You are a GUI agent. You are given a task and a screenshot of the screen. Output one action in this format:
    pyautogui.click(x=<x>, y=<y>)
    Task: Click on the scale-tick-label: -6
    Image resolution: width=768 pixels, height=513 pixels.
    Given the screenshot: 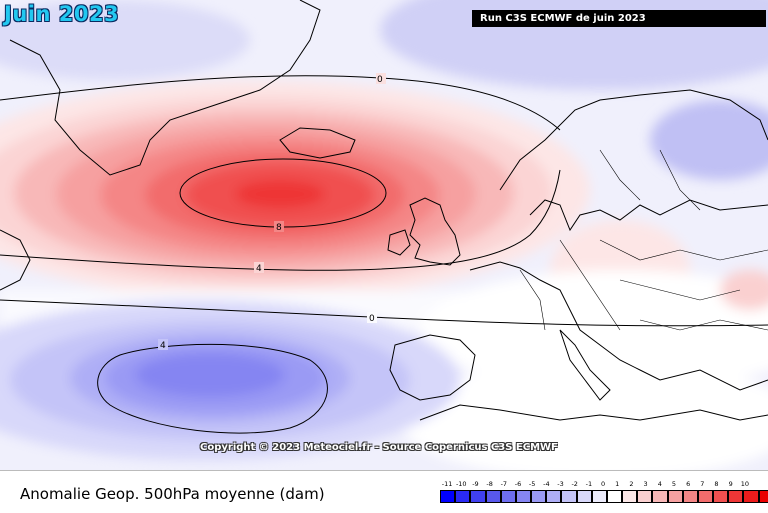 What is the action you would take?
    pyautogui.click(x=518, y=484)
    